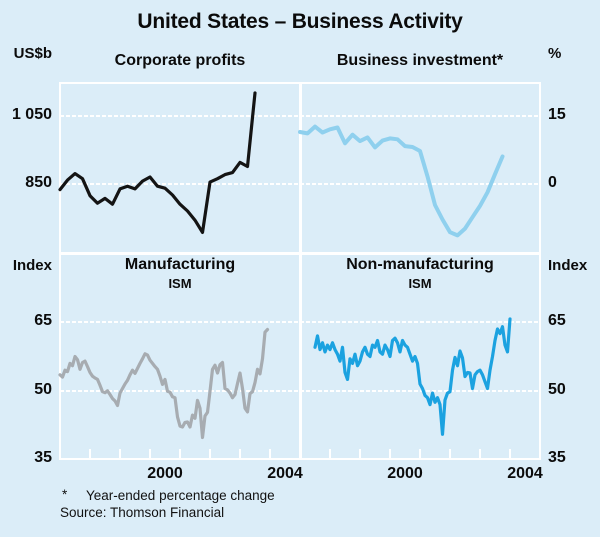  Describe the element at coordinates (180, 60) in the screenshot. I see `panel-title-corporate-profits: Corporate profits` at that location.